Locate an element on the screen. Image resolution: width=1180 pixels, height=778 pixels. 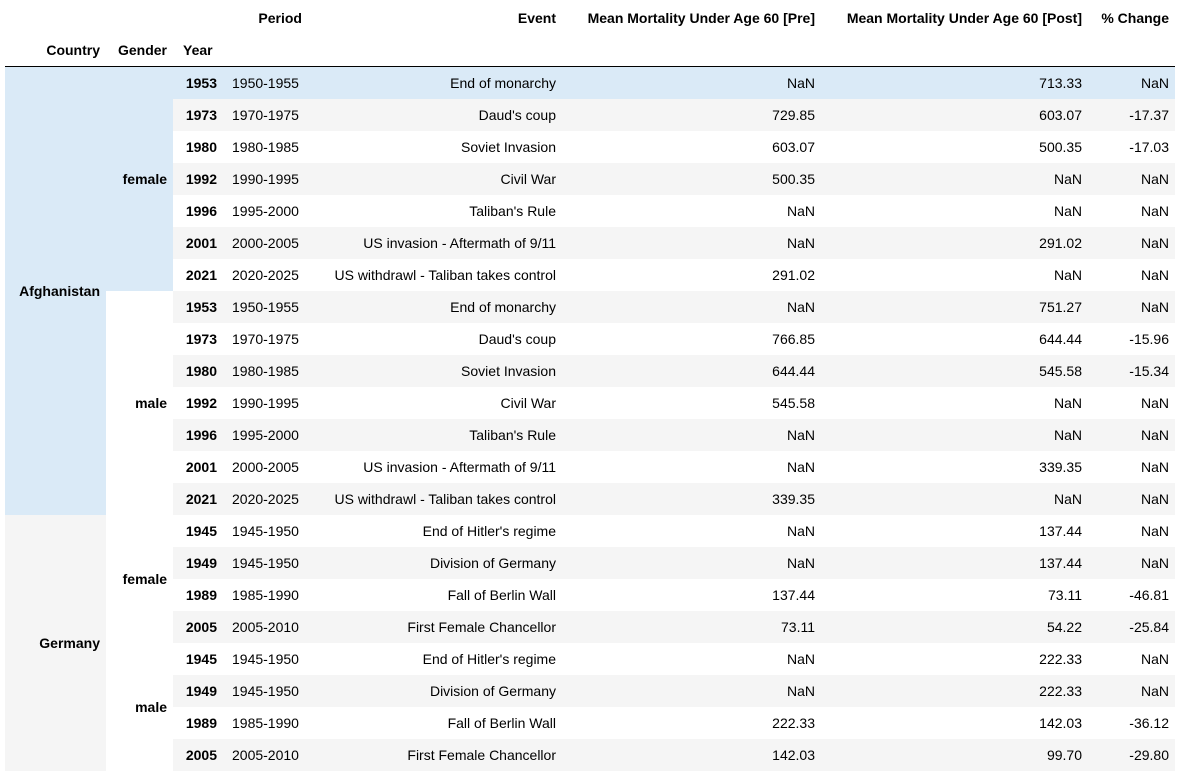
column-header-post: Mean Mortality Under Age 60 [Post] is located at coordinates (964, 18).